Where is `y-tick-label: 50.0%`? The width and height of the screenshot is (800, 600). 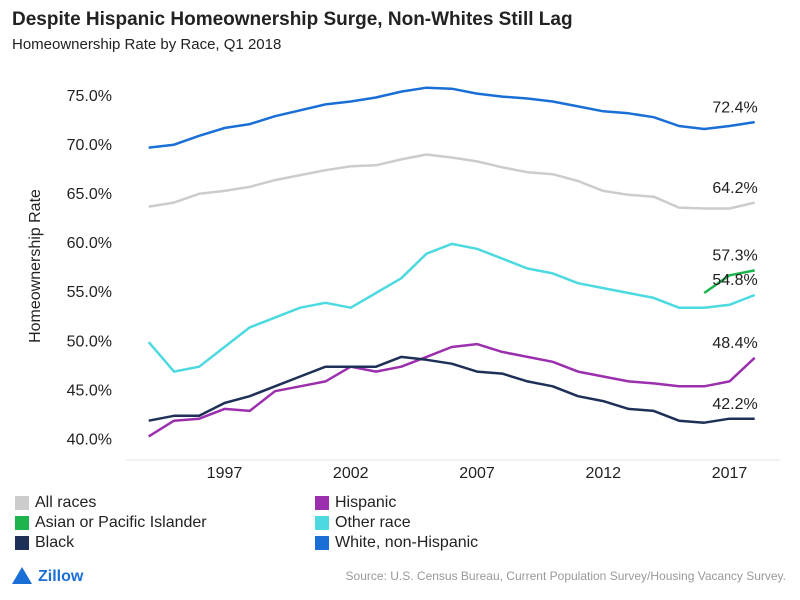
y-tick-label: 50.0% is located at coordinates (89, 341).